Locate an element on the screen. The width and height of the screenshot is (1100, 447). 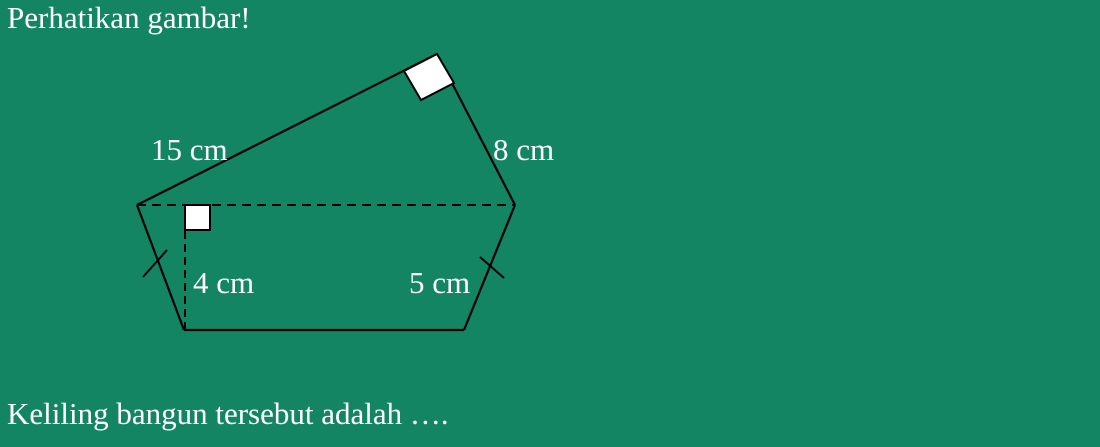
tick-mark-left is located at coordinates (155, 263).